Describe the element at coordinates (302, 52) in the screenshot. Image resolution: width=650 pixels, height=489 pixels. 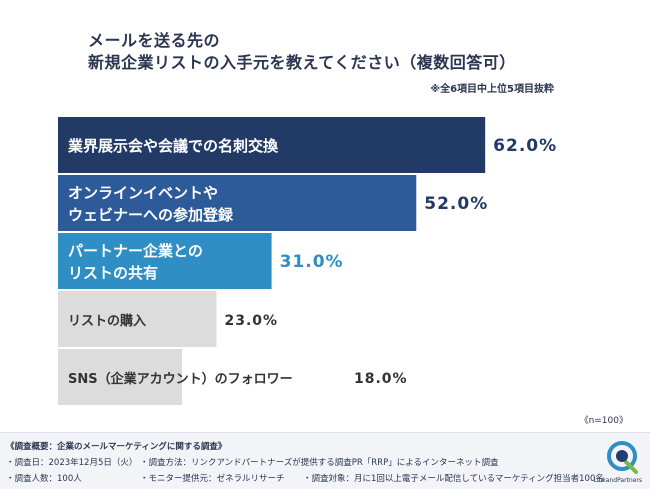
I see `chart-title: メールを送る先の 新規企業リストの入手元を教えてください（複数回答可）` at that location.